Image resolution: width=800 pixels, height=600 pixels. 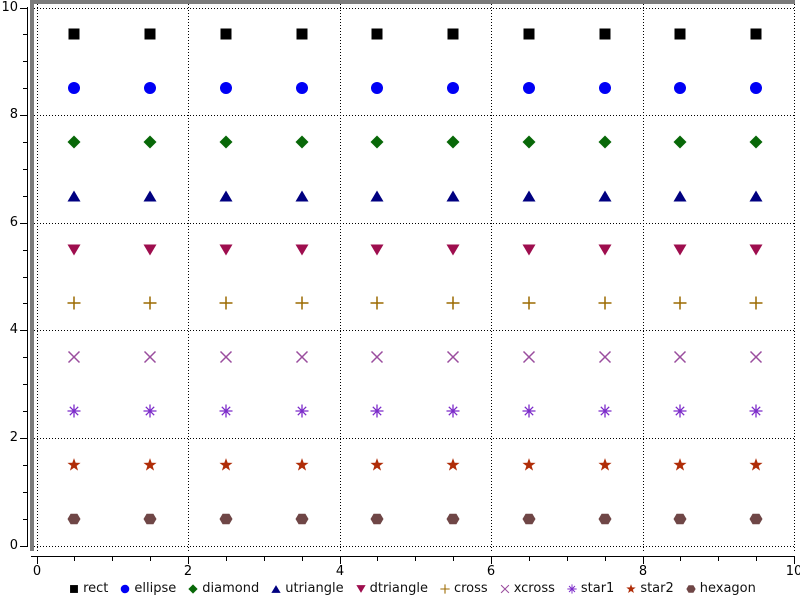 I want to click on legend-item: cross, so click(x=464, y=589).